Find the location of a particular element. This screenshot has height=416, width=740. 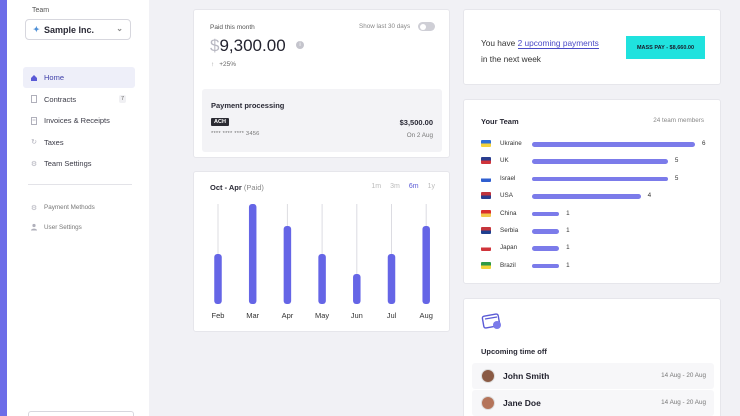

nav-item-invoices: Invoices & Receipts is located at coordinates (79, 120).